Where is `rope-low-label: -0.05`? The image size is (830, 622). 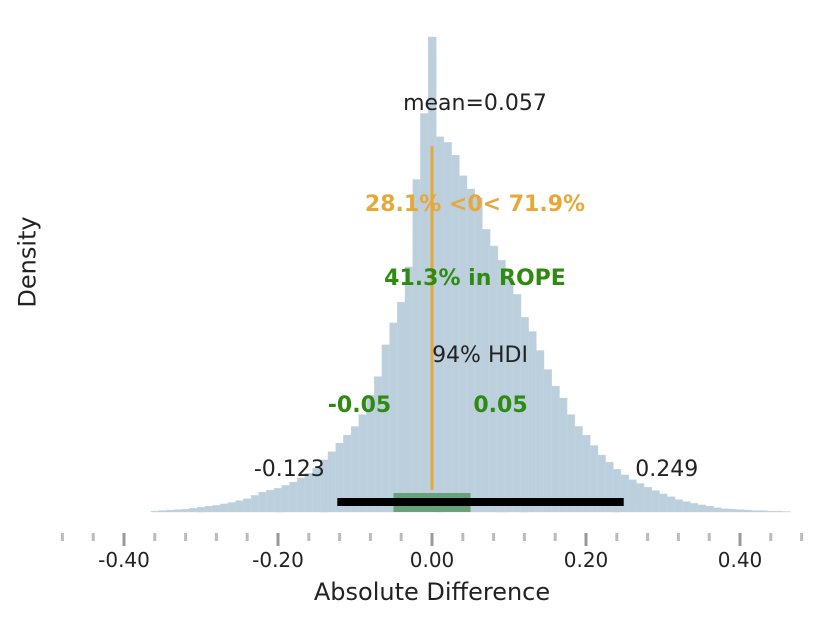
rope-low-label: -0.05 is located at coordinates (359, 405).